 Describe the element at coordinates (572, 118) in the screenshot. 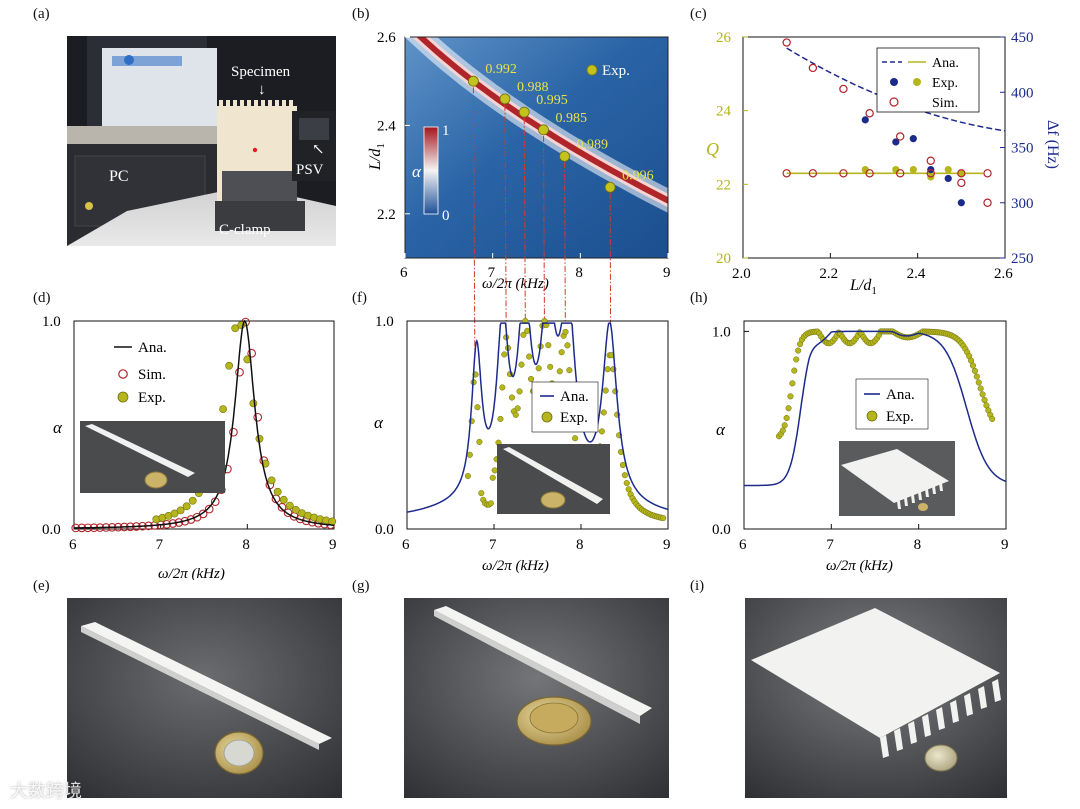

I see `b-point-label-3: 0.985` at that location.